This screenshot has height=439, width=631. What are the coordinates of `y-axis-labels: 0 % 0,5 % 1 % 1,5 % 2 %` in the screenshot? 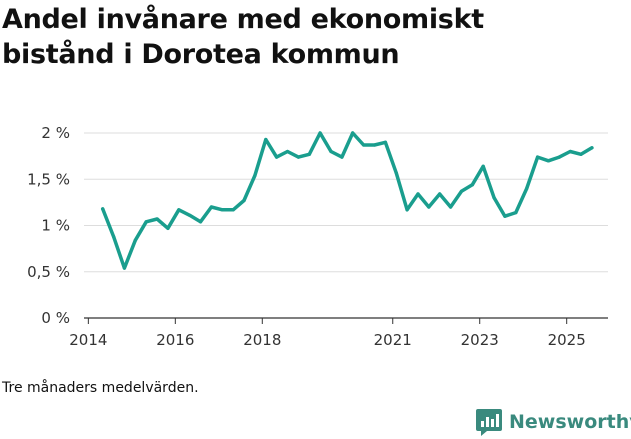 It's located at (48, 225).